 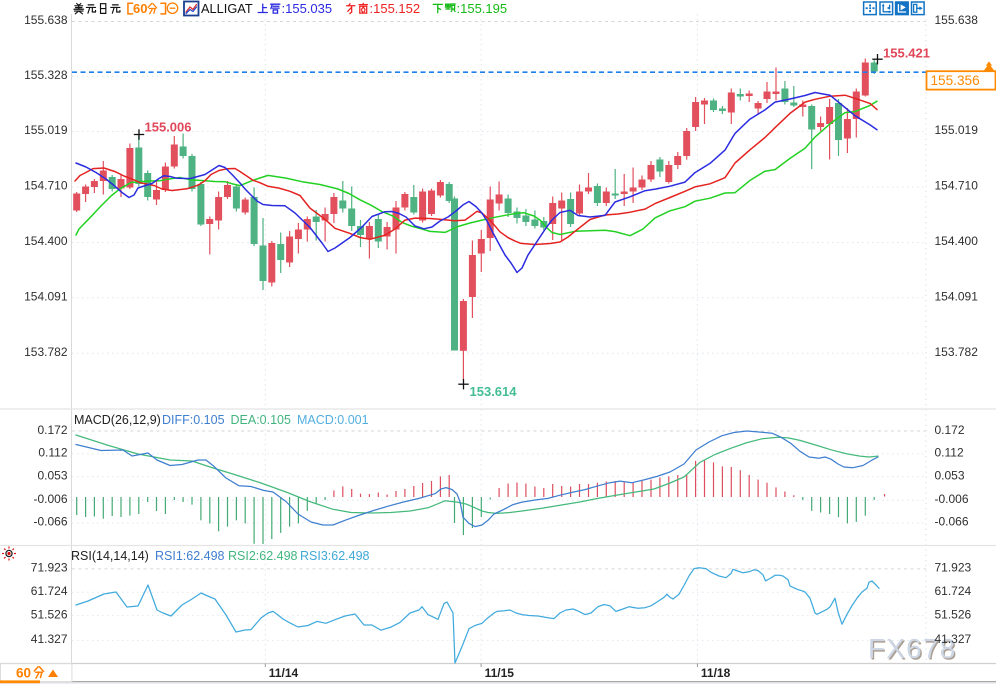 What do you see at coordinates (46, 75) in the screenshot?
I see `svg-text: 155.328` at bounding box center [46, 75].